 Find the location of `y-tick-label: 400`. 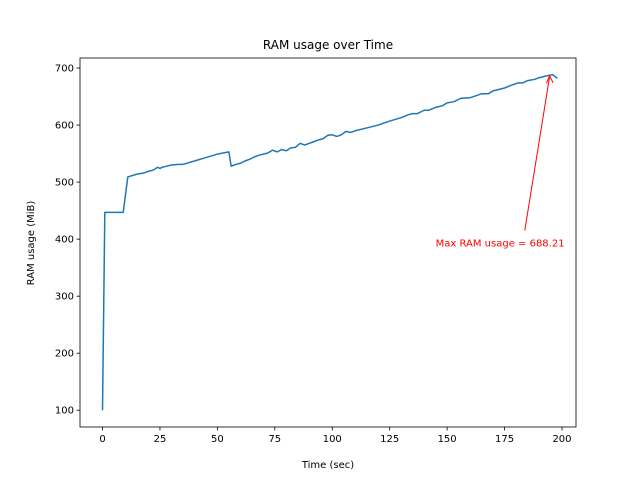

y-tick-label: 400 is located at coordinates (64, 240).